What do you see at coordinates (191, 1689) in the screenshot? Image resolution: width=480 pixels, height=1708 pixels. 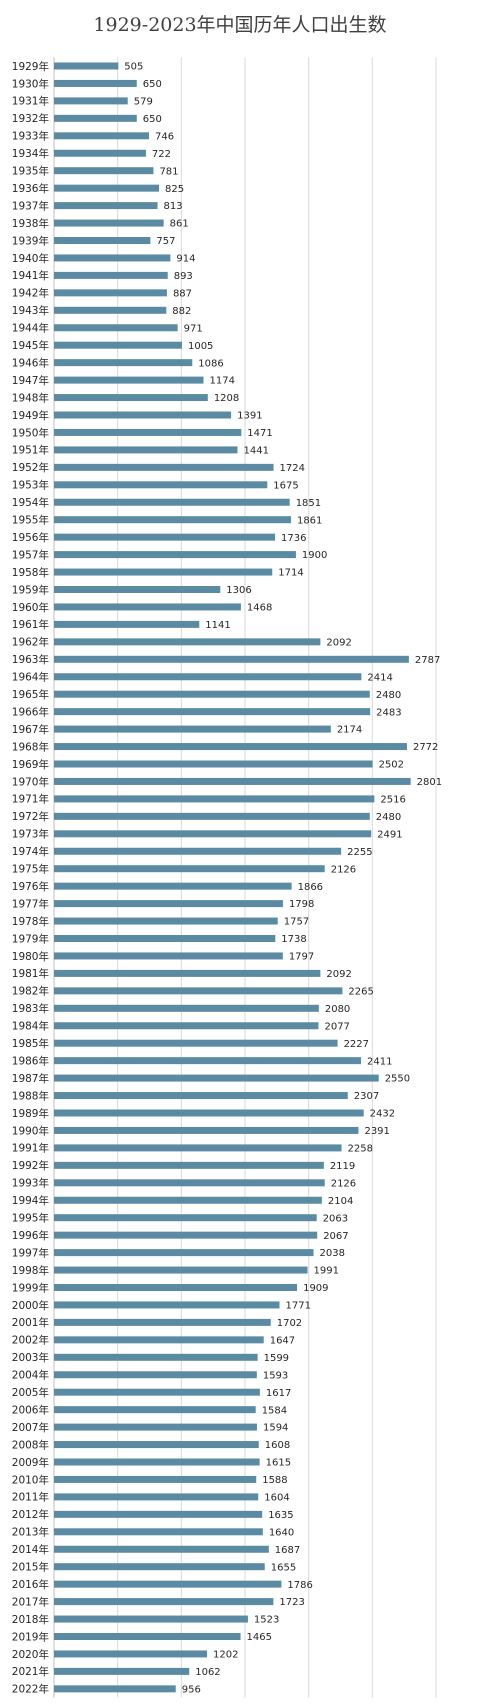 I see `data-label: 956` at bounding box center [191, 1689].